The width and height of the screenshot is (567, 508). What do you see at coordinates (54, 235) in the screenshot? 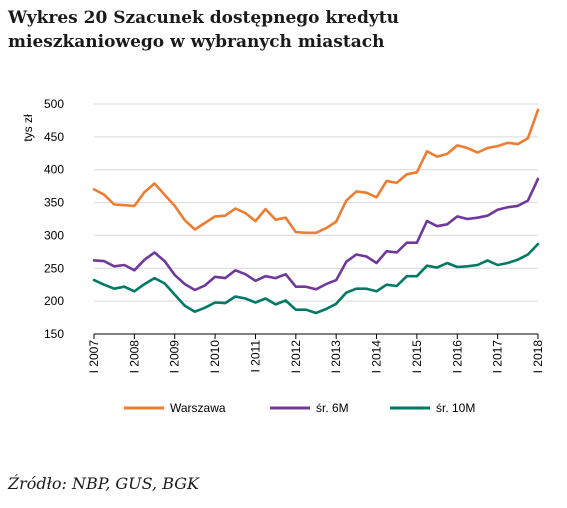
I see `y-tick-label: 300` at bounding box center [54, 235].